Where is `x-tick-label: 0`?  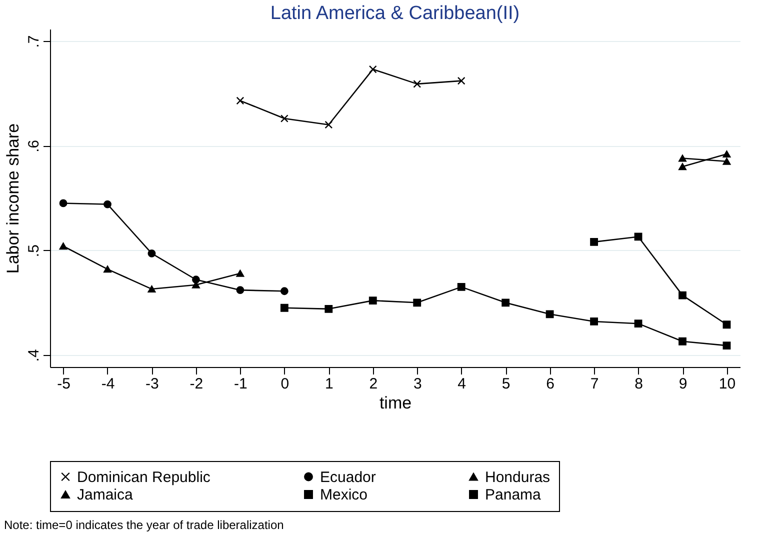 x-tick-label: 0 is located at coordinates (285, 384).